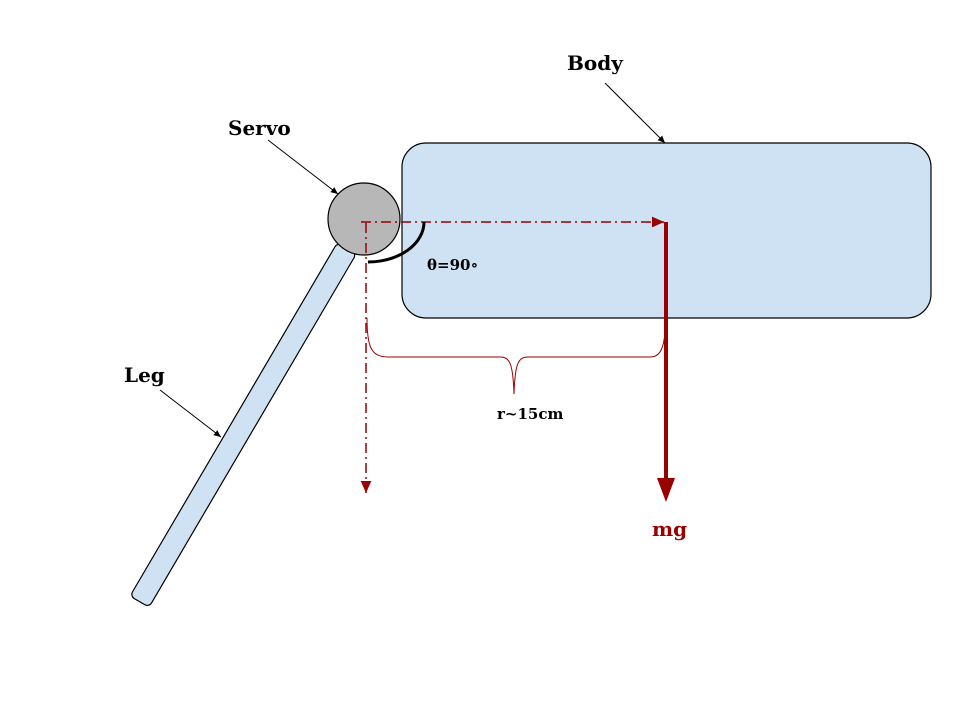  What do you see at coordinates (666, 490) in the screenshot?
I see `gravity-force-arrowhead` at bounding box center [666, 490].